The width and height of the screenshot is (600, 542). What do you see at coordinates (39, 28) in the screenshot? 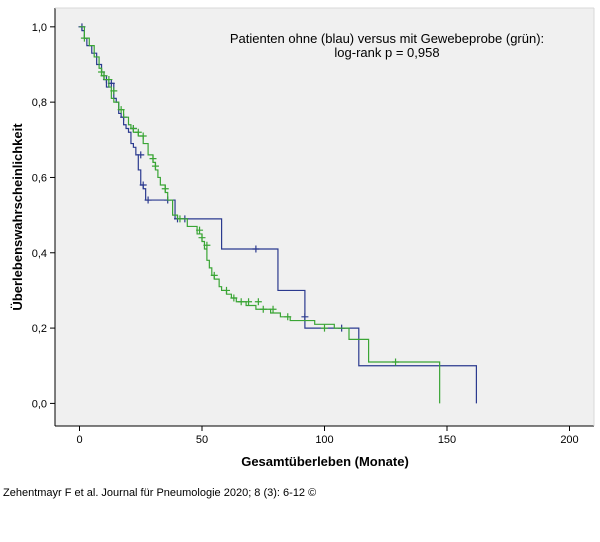
I see `y-tick-label: 1,0` at bounding box center [39, 28].